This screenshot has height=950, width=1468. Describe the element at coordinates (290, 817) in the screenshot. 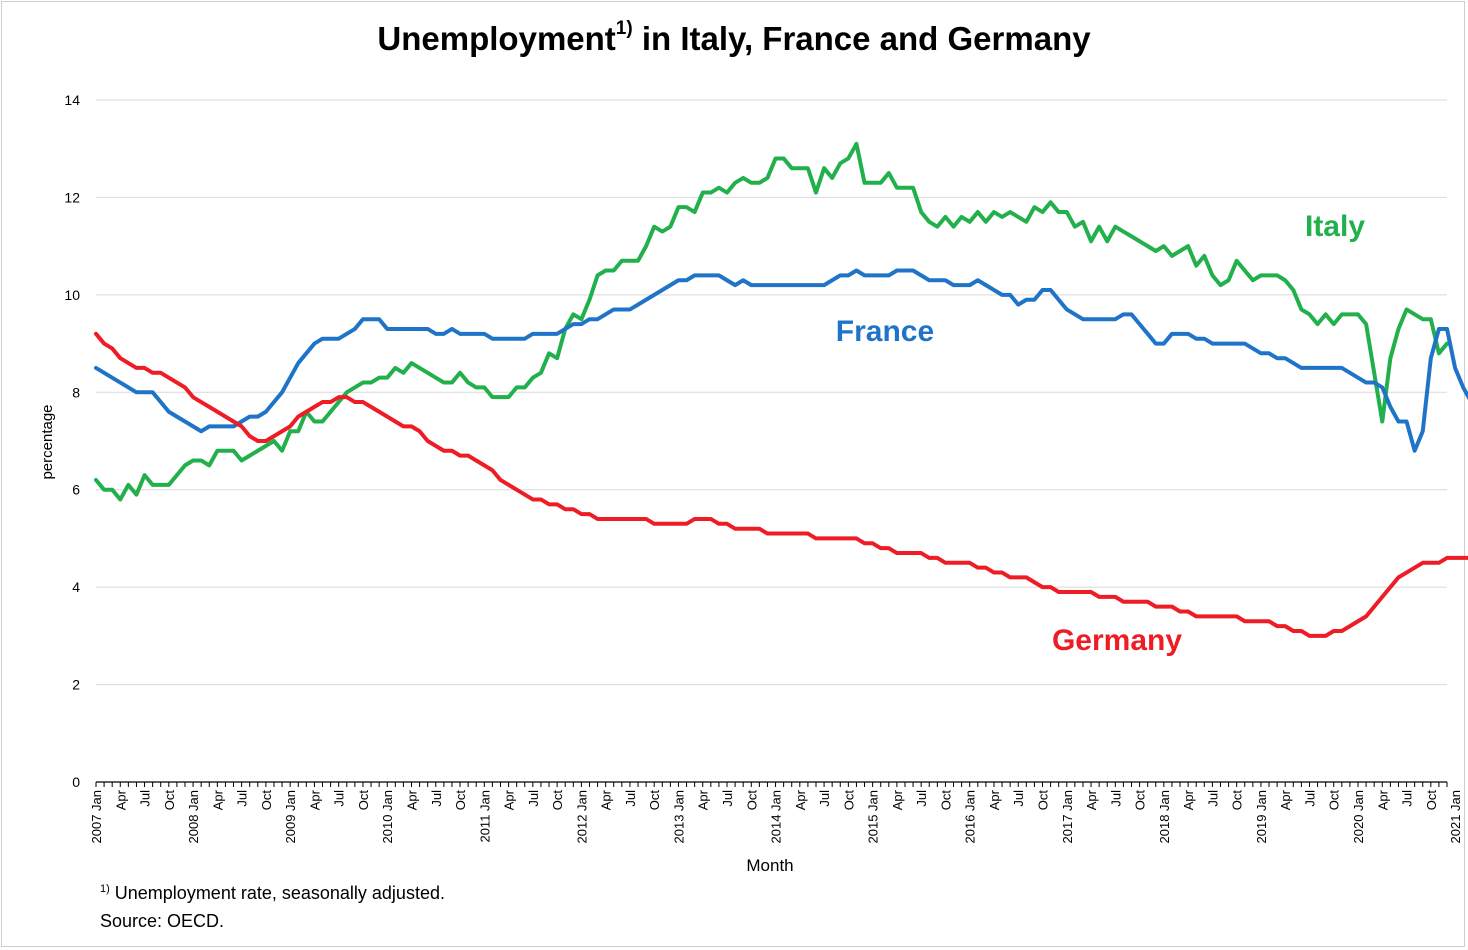

I see `x-tick-label: 2009 Jan` at that location.